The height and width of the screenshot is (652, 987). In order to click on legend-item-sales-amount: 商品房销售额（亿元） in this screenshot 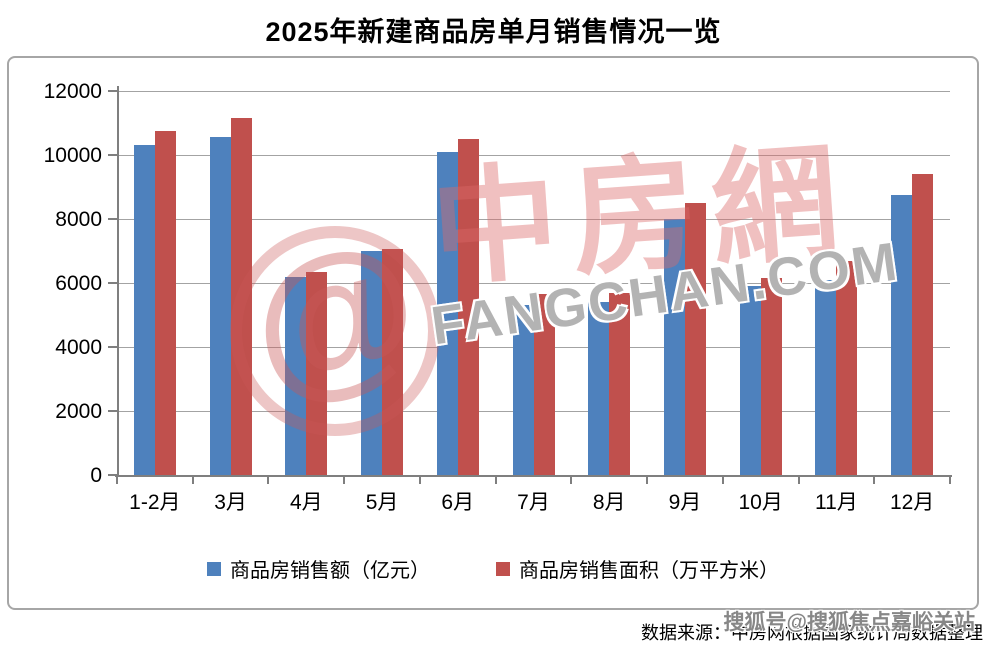, I will do `click(318, 568)`.